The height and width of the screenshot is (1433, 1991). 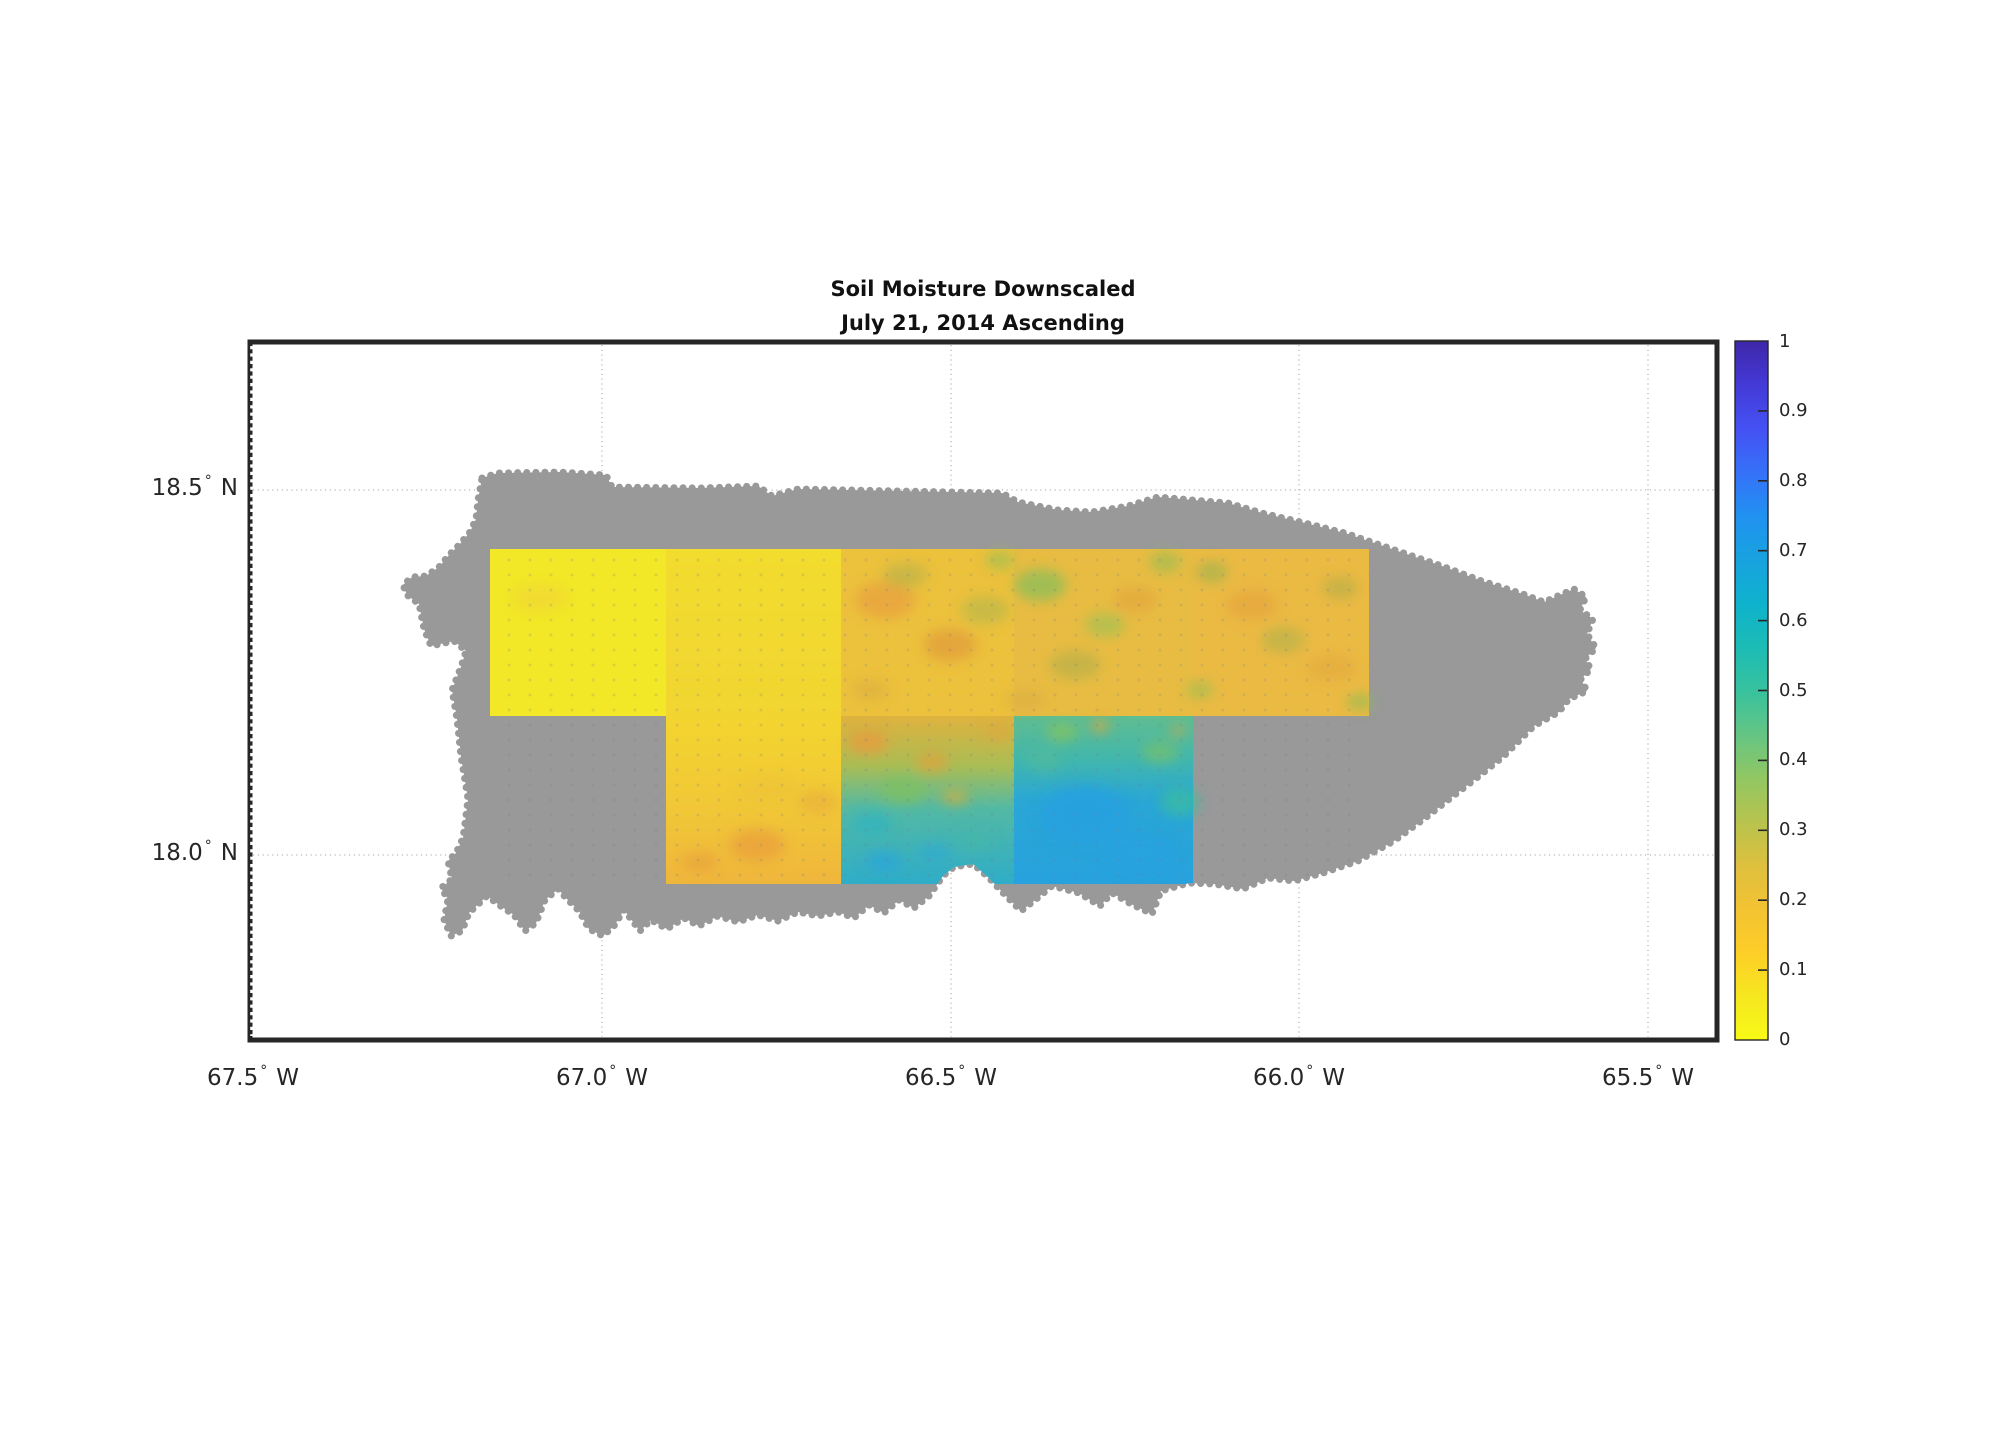 I want to click on x-tick-value: 66.5, so click(x=931, y=1078).